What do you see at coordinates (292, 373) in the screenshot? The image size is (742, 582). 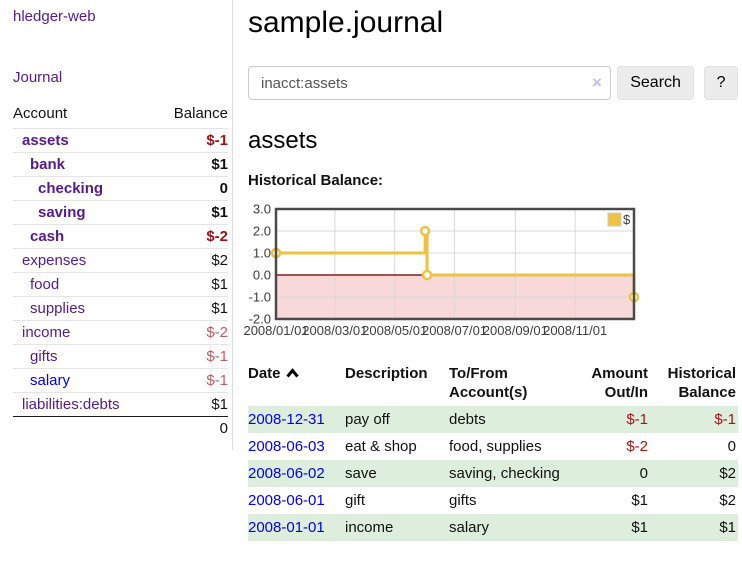 I see `sort-up-icon` at bounding box center [292, 373].